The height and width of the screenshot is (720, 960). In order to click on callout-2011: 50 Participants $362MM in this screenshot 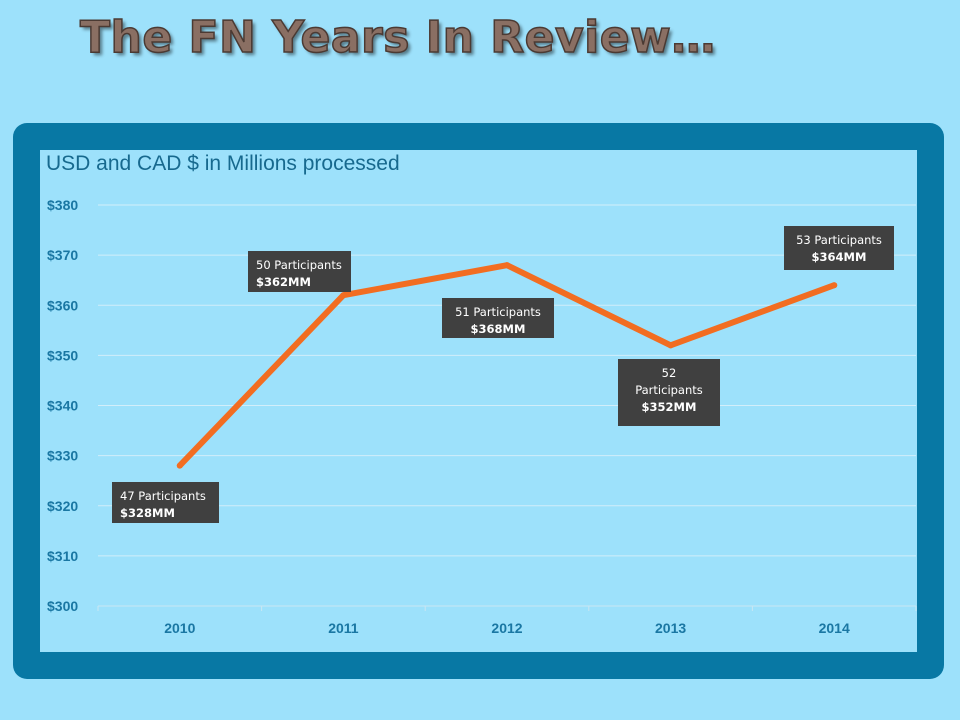, I will do `click(299, 271)`.